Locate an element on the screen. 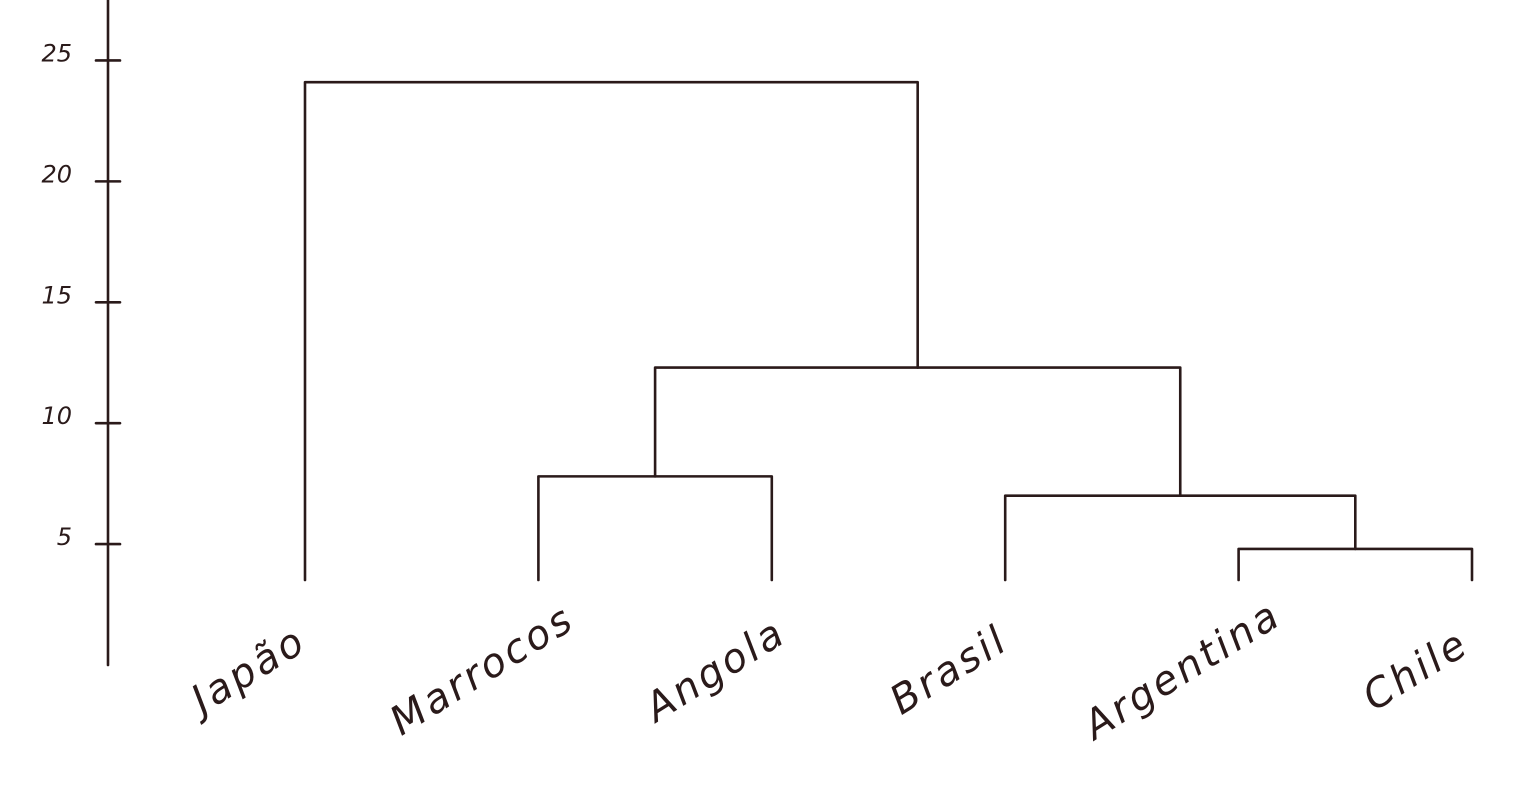 The image size is (1534, 799). y-tick-label: 25 is located at coordinates (56, 53).